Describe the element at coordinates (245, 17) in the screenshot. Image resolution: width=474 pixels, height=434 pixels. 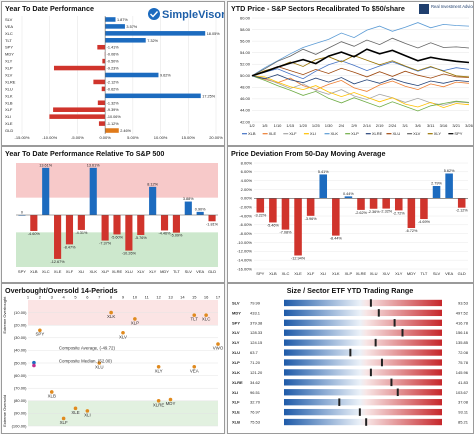
I see `y-tick-label: 60.00` at that location.